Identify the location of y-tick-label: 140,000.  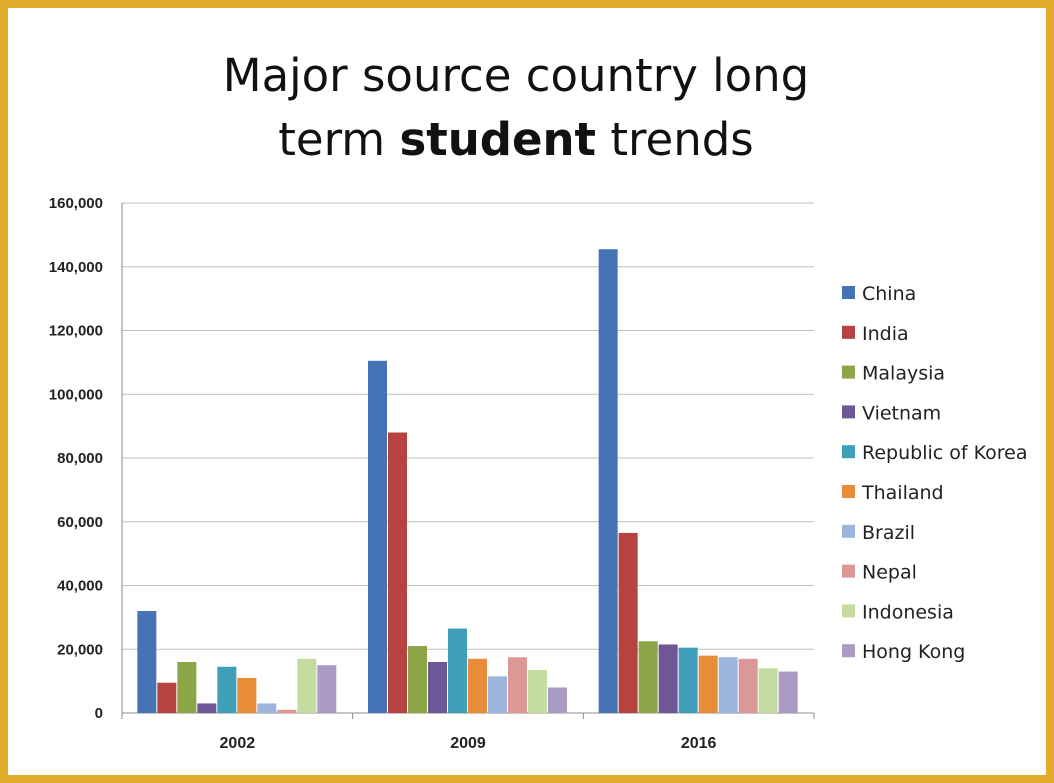
(76, 267).